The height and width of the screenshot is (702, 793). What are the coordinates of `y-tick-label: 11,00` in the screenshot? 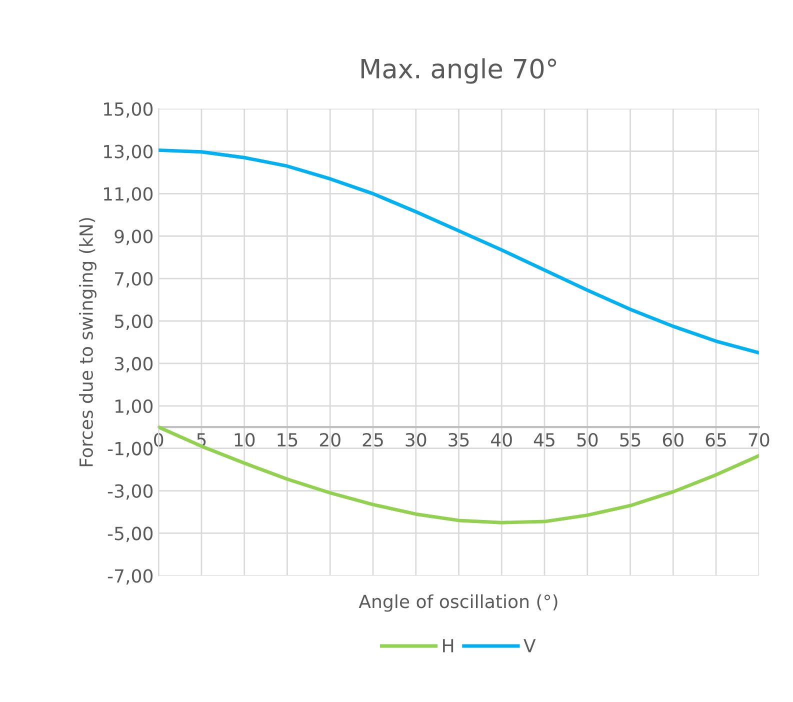 It's located at (128, 195).